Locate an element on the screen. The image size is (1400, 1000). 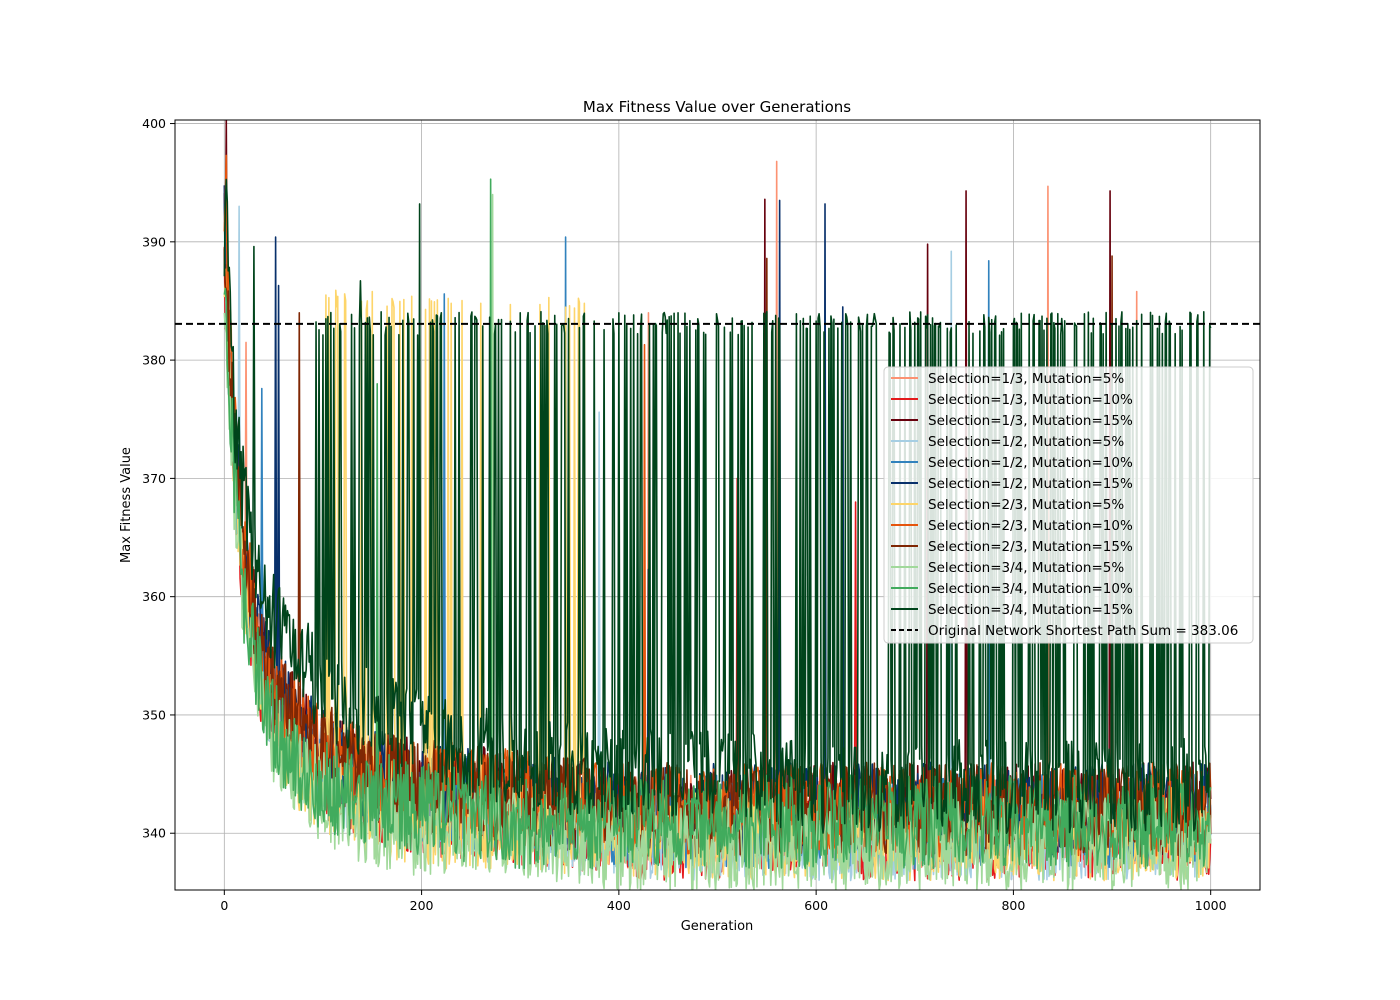
y-tick-label: 400 is located at coordinates (154, 123).